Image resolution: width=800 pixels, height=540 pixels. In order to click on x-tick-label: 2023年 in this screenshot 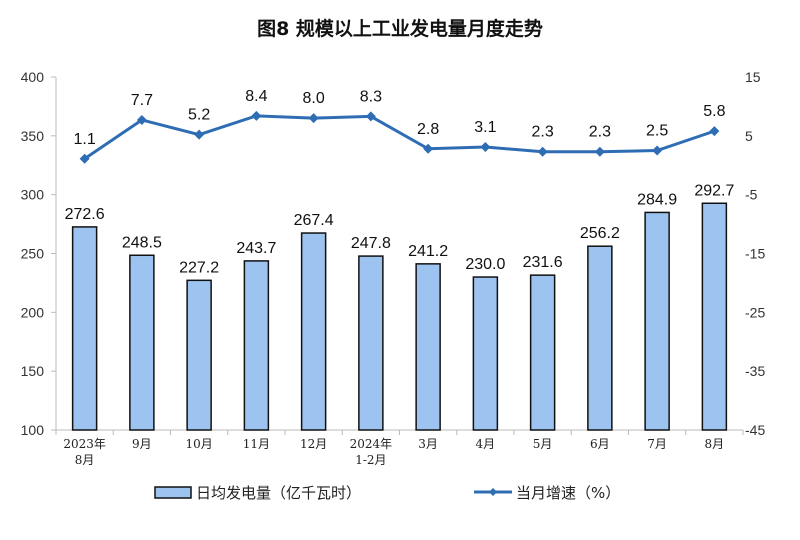, I will do `click(84, 444)`.